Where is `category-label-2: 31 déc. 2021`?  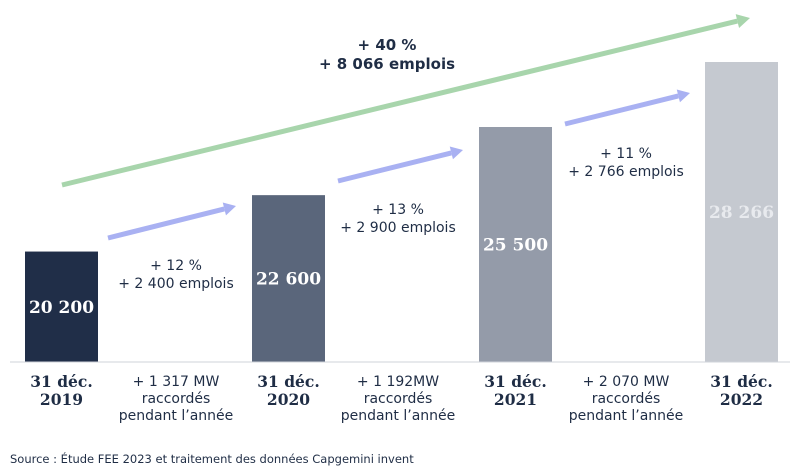 category-label-2: 31 déc. 2021 is located at coordinates (515, 390).